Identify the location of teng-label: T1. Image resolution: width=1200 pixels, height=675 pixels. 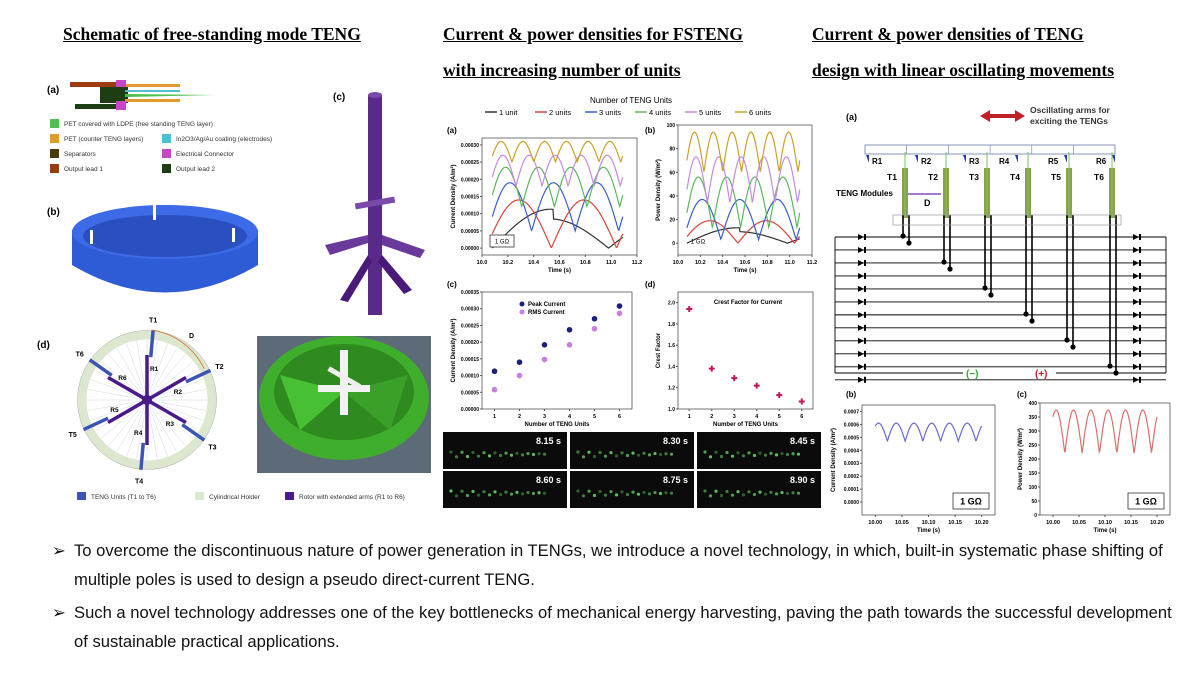
(892, 177).